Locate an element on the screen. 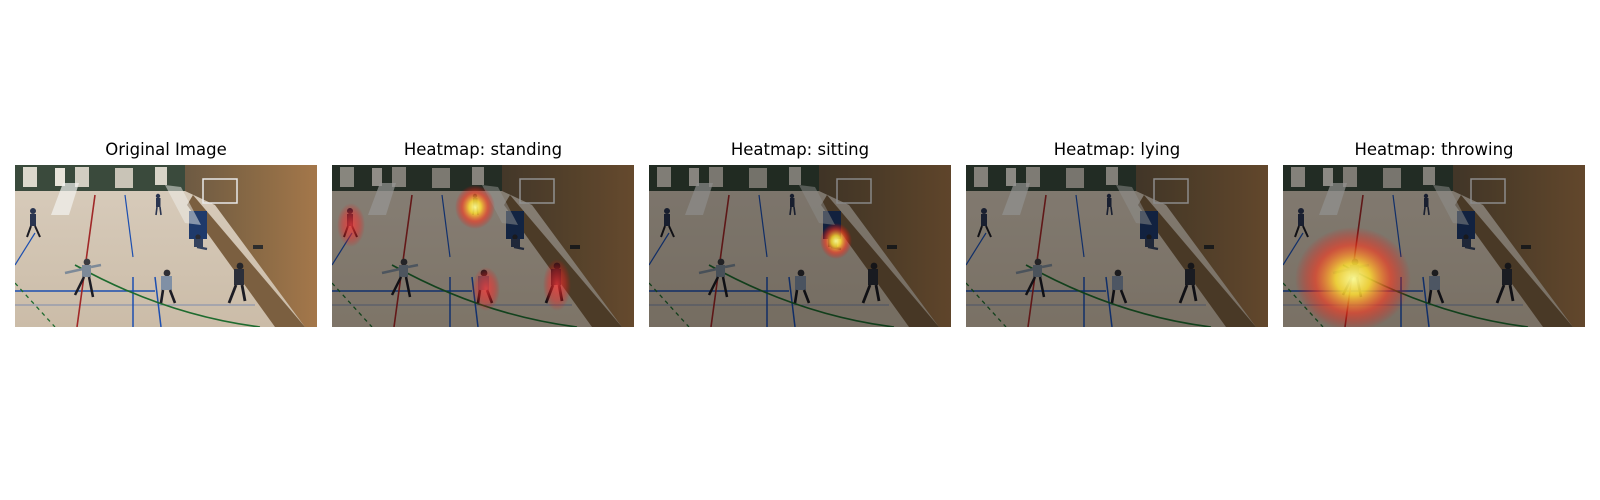  panel-original-image: Original Image is located at coordinates (166, 234).